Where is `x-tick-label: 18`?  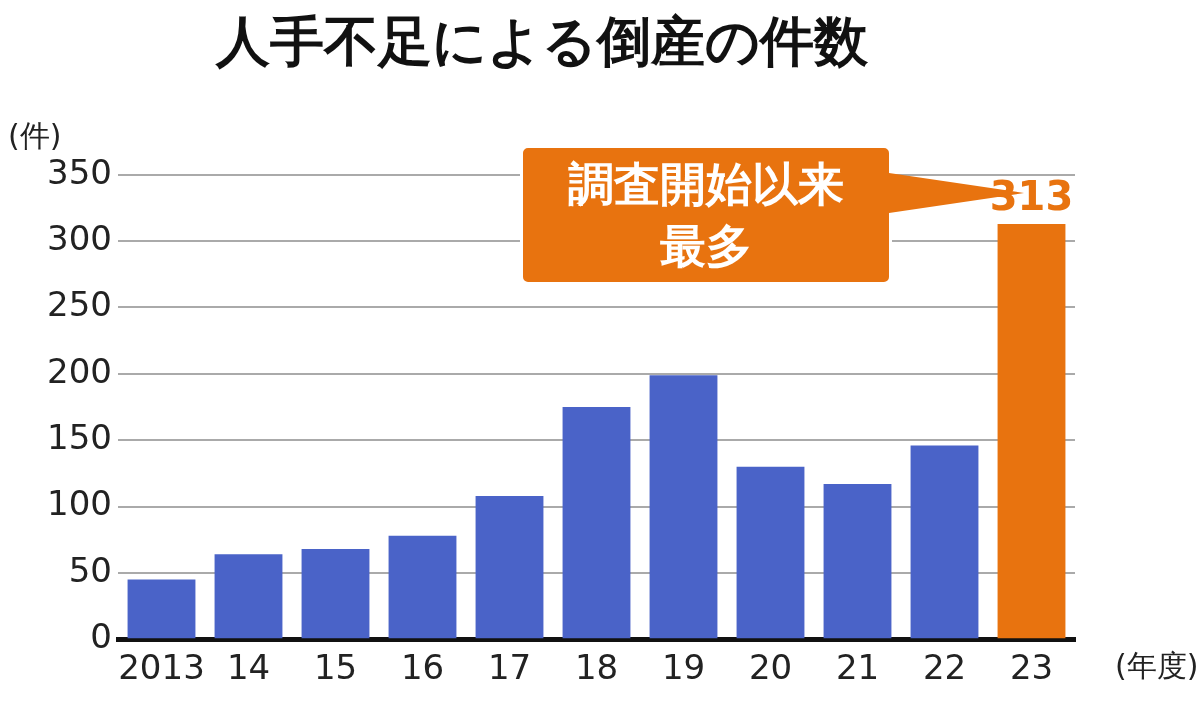
x-tick-label: 18 is located at coordinates (596, 667).